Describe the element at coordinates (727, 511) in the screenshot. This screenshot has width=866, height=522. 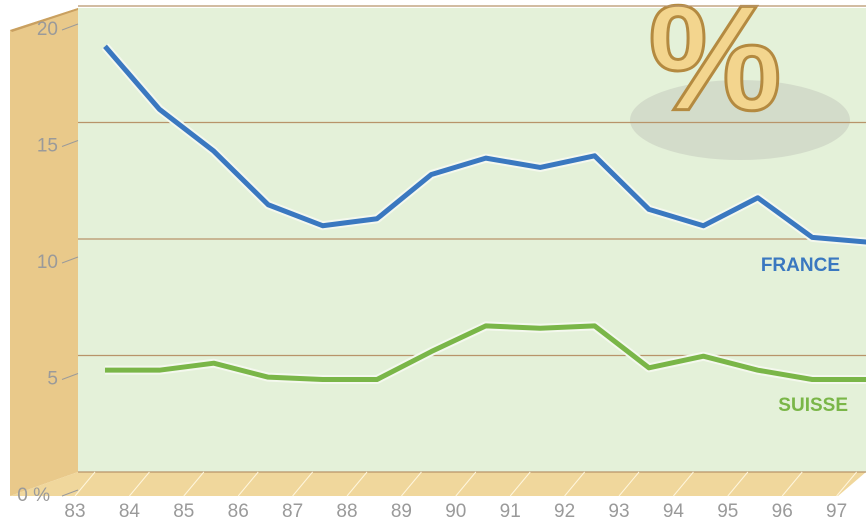
I see `x-tick-label: 95` at that location.